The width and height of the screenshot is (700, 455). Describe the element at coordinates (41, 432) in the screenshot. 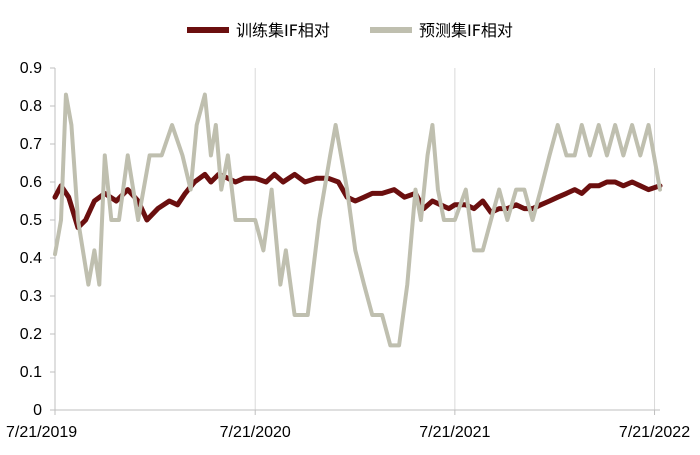

I see `x-tick-label-0: 7/21/2019` at that location.